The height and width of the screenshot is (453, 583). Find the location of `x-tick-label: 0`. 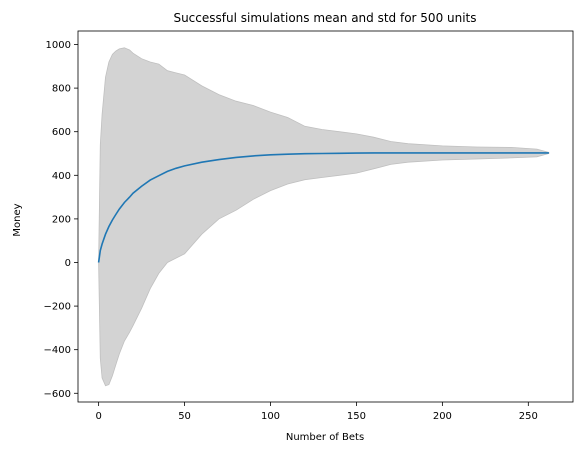

x-tick-label: 0 is located at coordinates (98, 416).